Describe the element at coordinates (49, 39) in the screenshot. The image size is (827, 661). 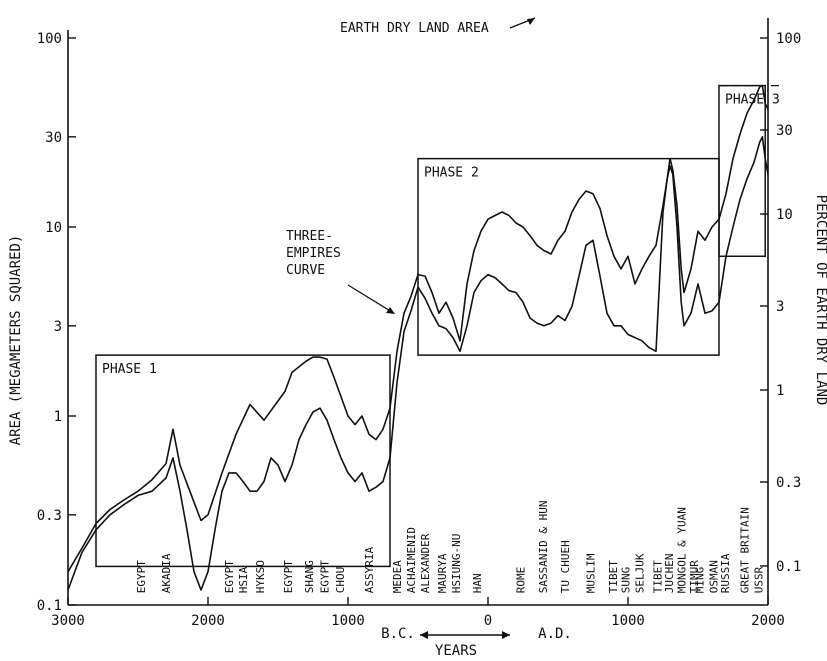
I see `y-left-tick-label: 100` at that location.